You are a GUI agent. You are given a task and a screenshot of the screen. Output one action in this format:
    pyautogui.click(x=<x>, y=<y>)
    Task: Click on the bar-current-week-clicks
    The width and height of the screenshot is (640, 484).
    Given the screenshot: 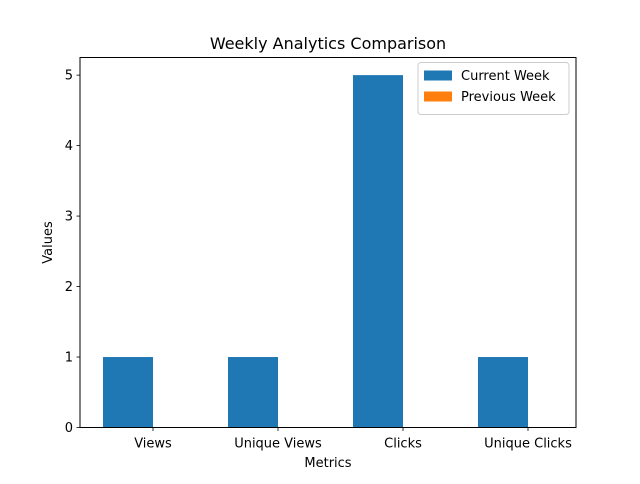 What is the action you would take?
    pyautogui.click(x=378, y=251)
    